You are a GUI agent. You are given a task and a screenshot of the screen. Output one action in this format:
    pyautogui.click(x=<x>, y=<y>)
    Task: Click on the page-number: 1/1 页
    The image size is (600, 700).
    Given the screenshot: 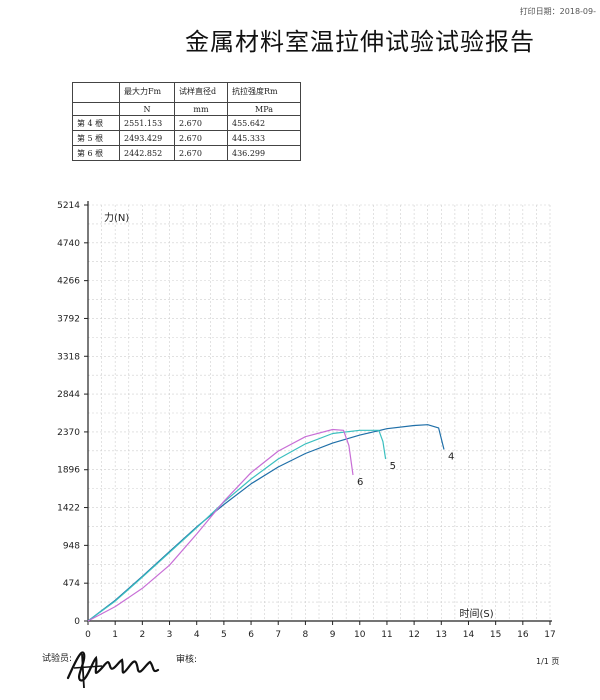 What is the action you would take?
    pyautogui.click(x=548, y=661)
    